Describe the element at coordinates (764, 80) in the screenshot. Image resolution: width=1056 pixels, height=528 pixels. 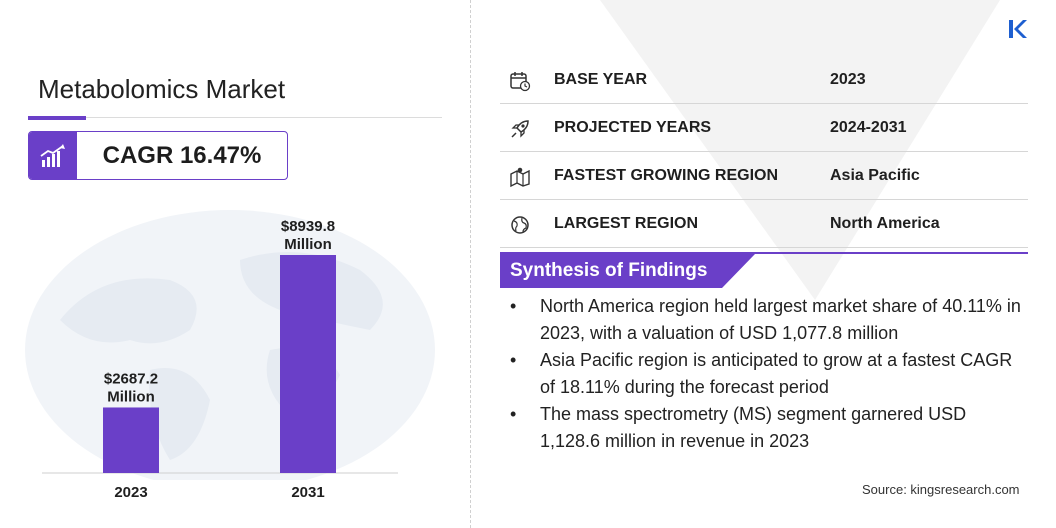
I see `info-row-base-year: BASE YEAR 2023` at that location.